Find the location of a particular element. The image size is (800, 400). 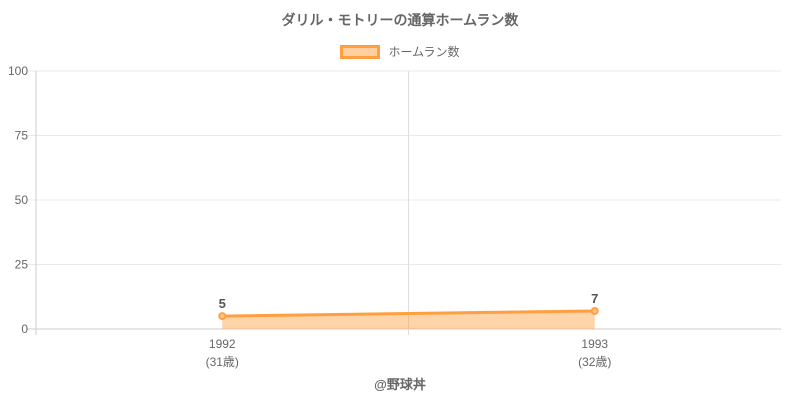

data-value-label: 7 is located at coordinates (594, 298).